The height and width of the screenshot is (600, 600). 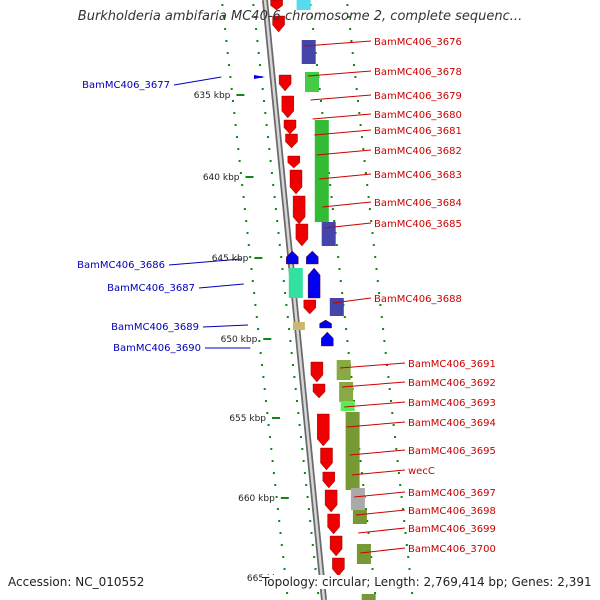 What do you see at coordinates (452, 383) in the screenshot?
I see `gene-label-forward: BamMC406_3692` at bounding box center [452, 383].